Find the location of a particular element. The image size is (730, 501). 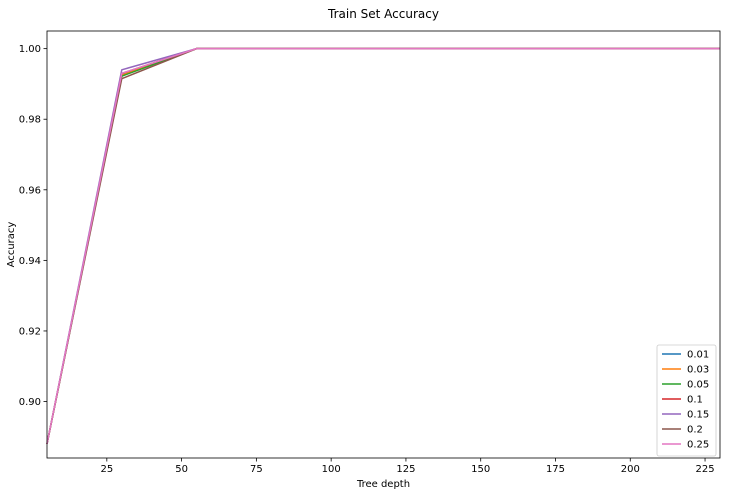

x-tick-label: 100 is located at coordinates (331, 469).